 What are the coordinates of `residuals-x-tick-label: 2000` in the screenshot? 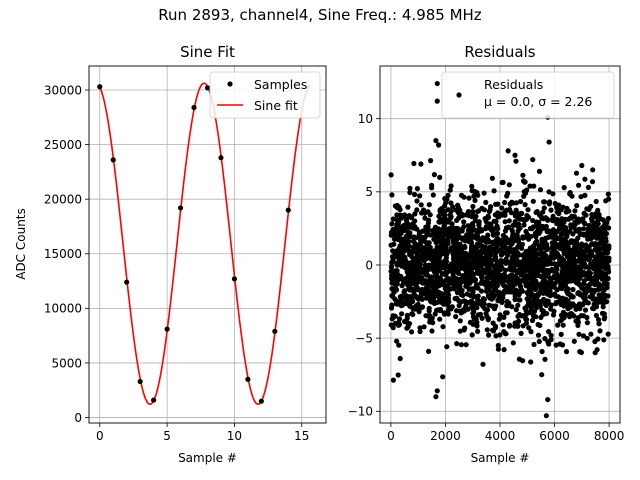 It's located at (445, 436).